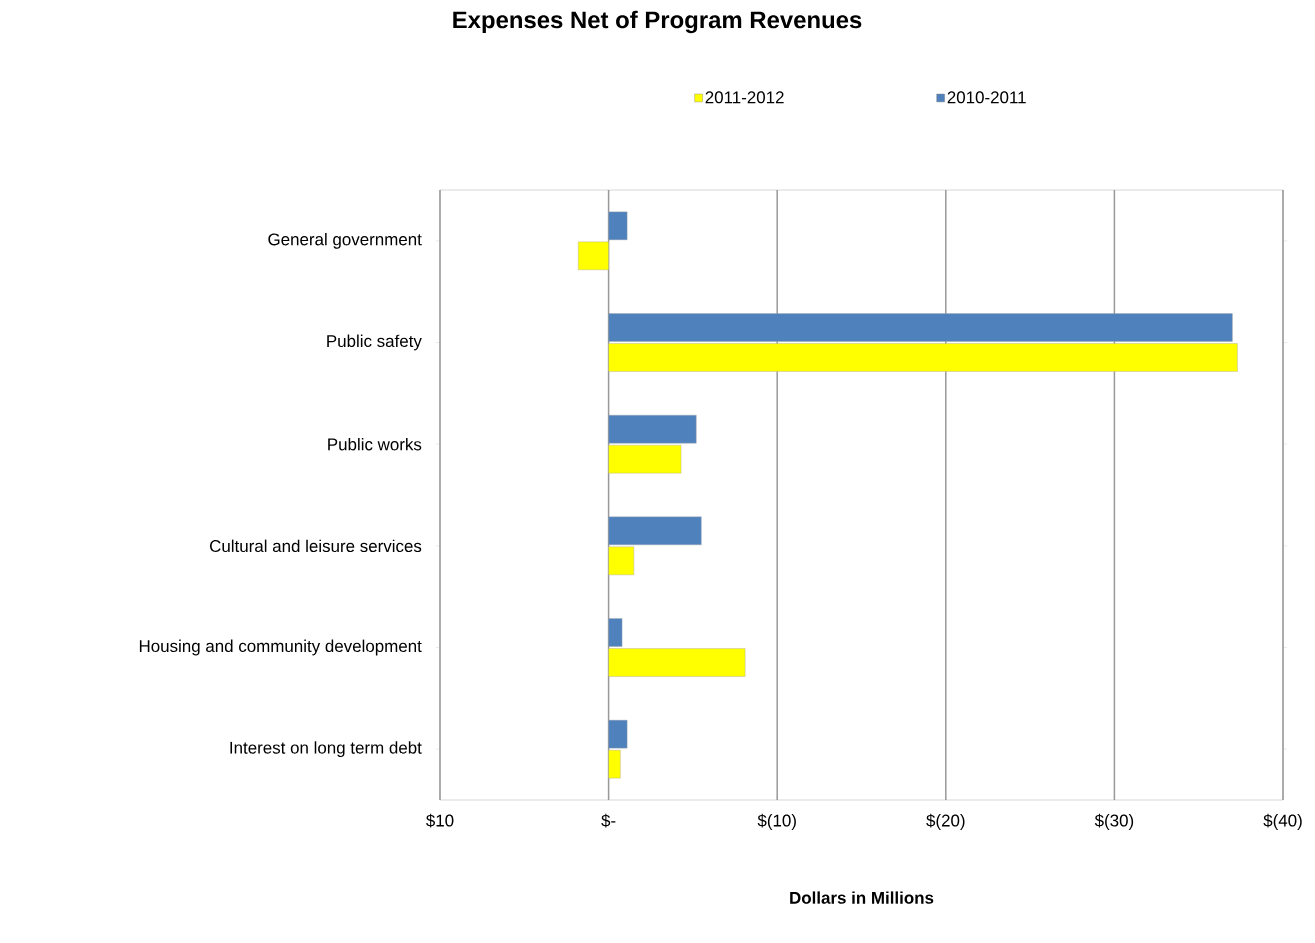 The height and width of the screenshot is (943, 1315). I want to click on y-tick-label: Cultural and leisure services, so click(316, 546).